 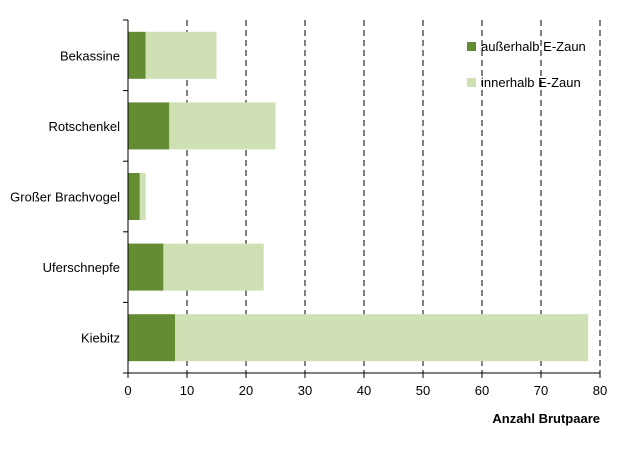 I want to click on legend-label-innerhalb: innerhalb E-Zaun, so click(x=531, y=82).